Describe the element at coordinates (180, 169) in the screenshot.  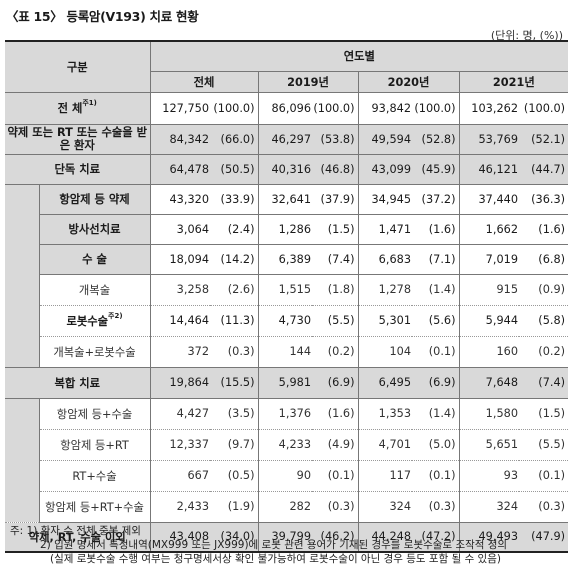
I see `cell-value: 64,478` at that location.